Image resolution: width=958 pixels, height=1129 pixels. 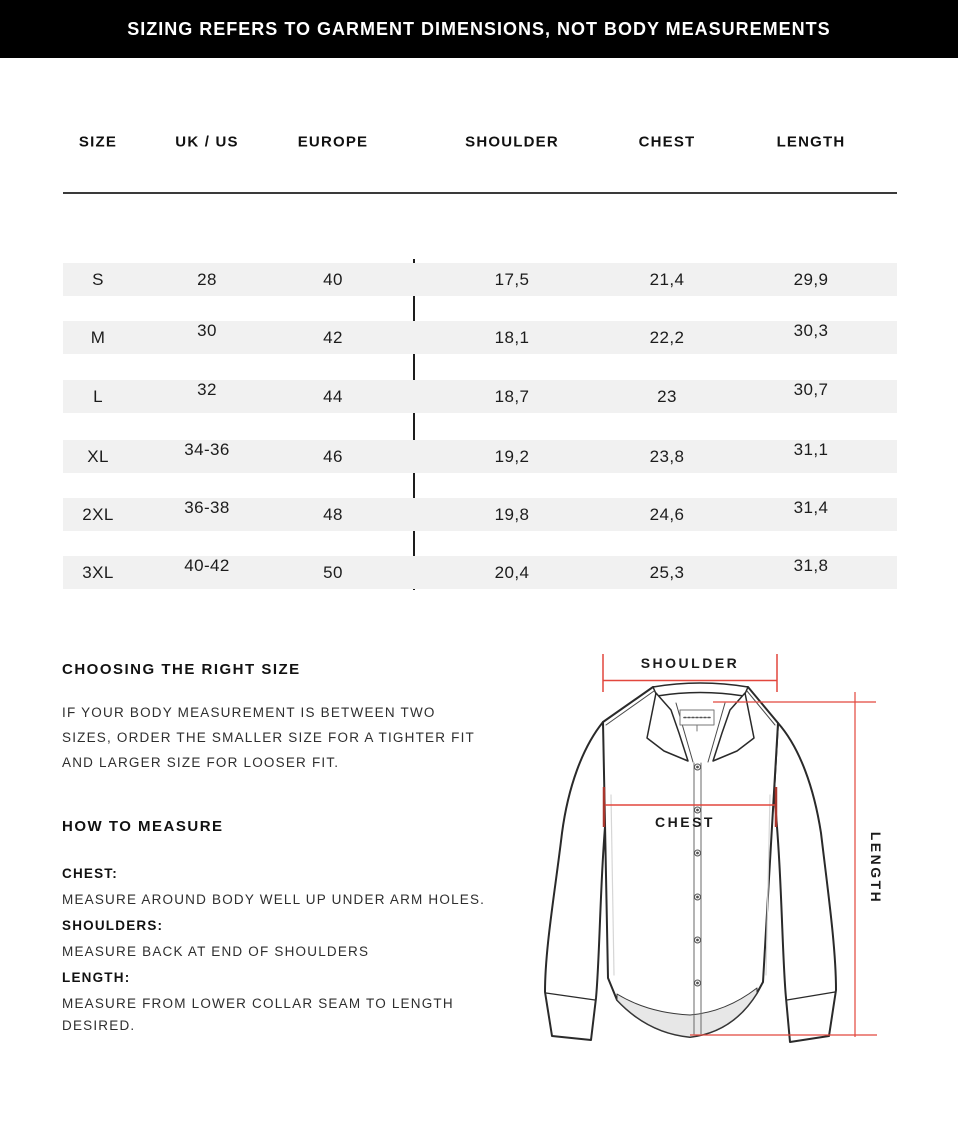 What do you see at coordinates (207, 279) in the screenshot?
I see `cell-uk-us: 28` at bounding box center [207, 279].